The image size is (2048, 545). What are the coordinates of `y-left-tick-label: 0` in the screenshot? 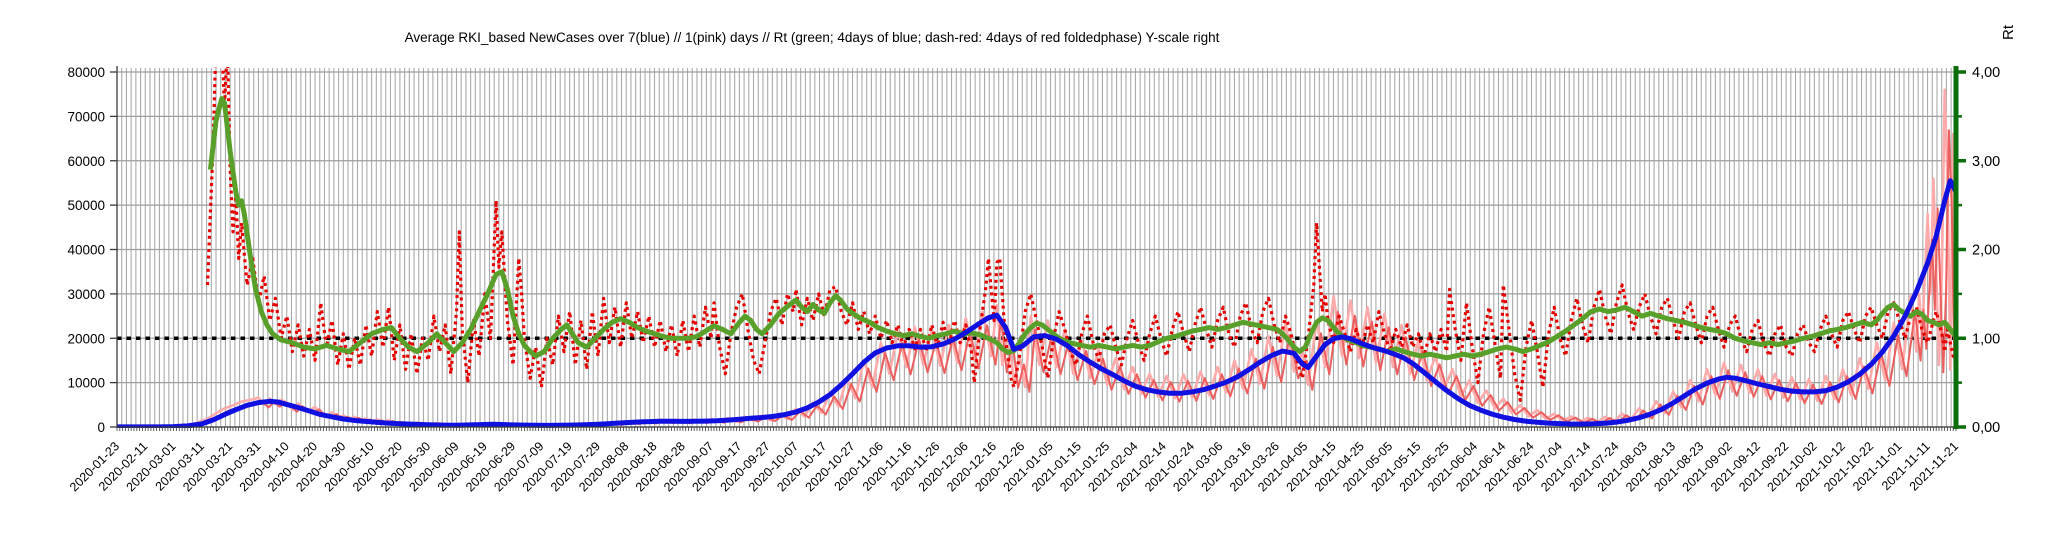 It's located at (101, 427).